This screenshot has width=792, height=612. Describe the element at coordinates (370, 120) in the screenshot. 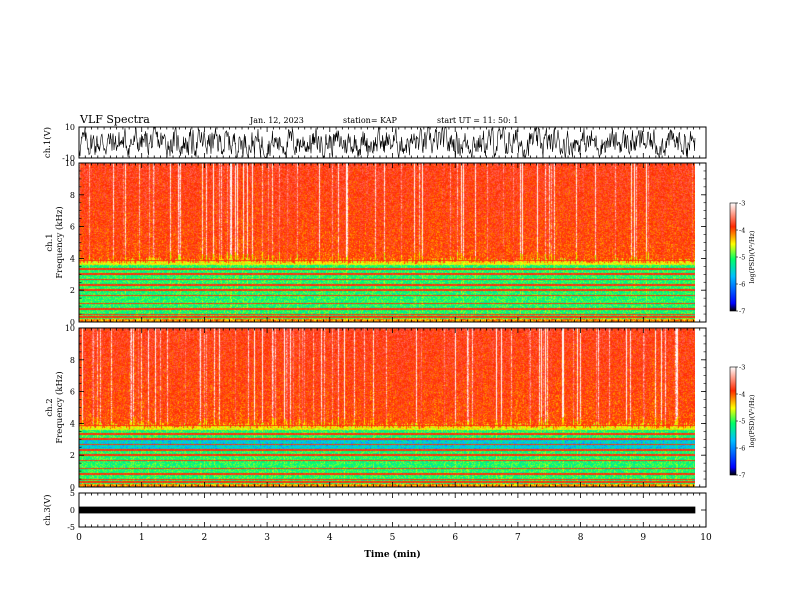

I see `station-label: station= KAP` at that location.